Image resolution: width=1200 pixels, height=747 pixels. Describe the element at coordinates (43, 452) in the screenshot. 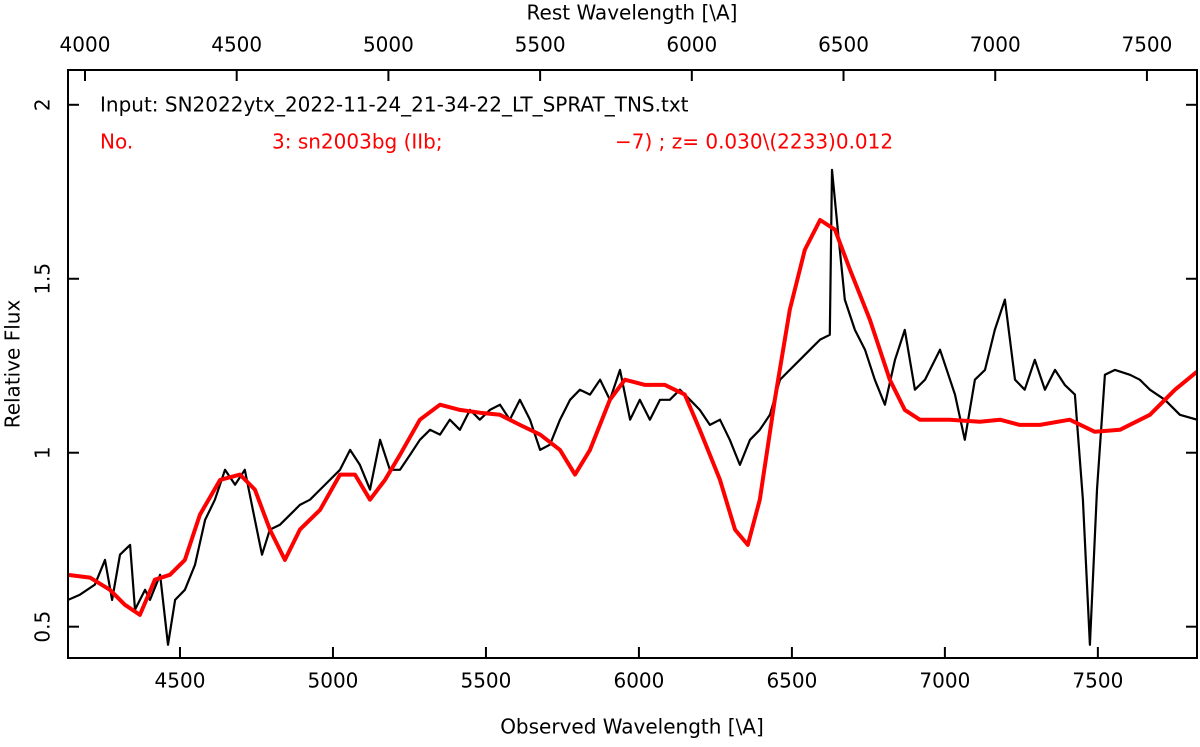

I see `y-tick-label: 1` at that location.